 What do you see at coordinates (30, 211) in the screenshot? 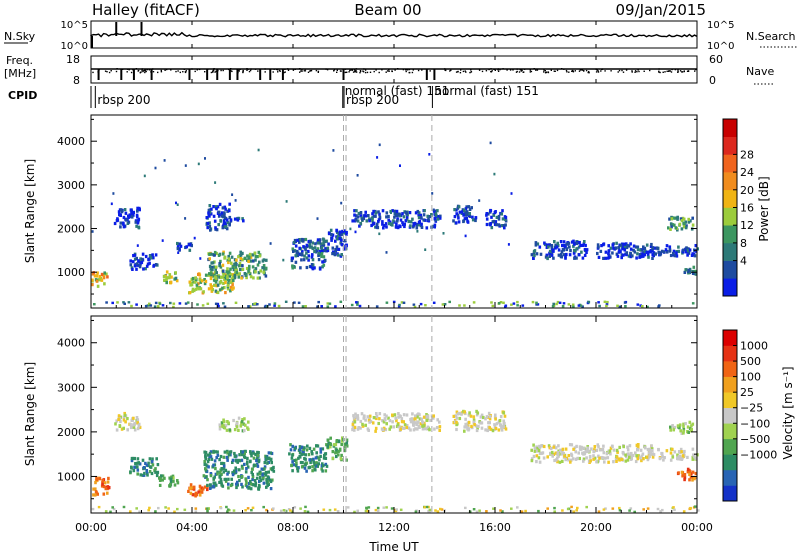
I see `power-ylabel: Slant Range [km]` at bounding box center [30, 211].